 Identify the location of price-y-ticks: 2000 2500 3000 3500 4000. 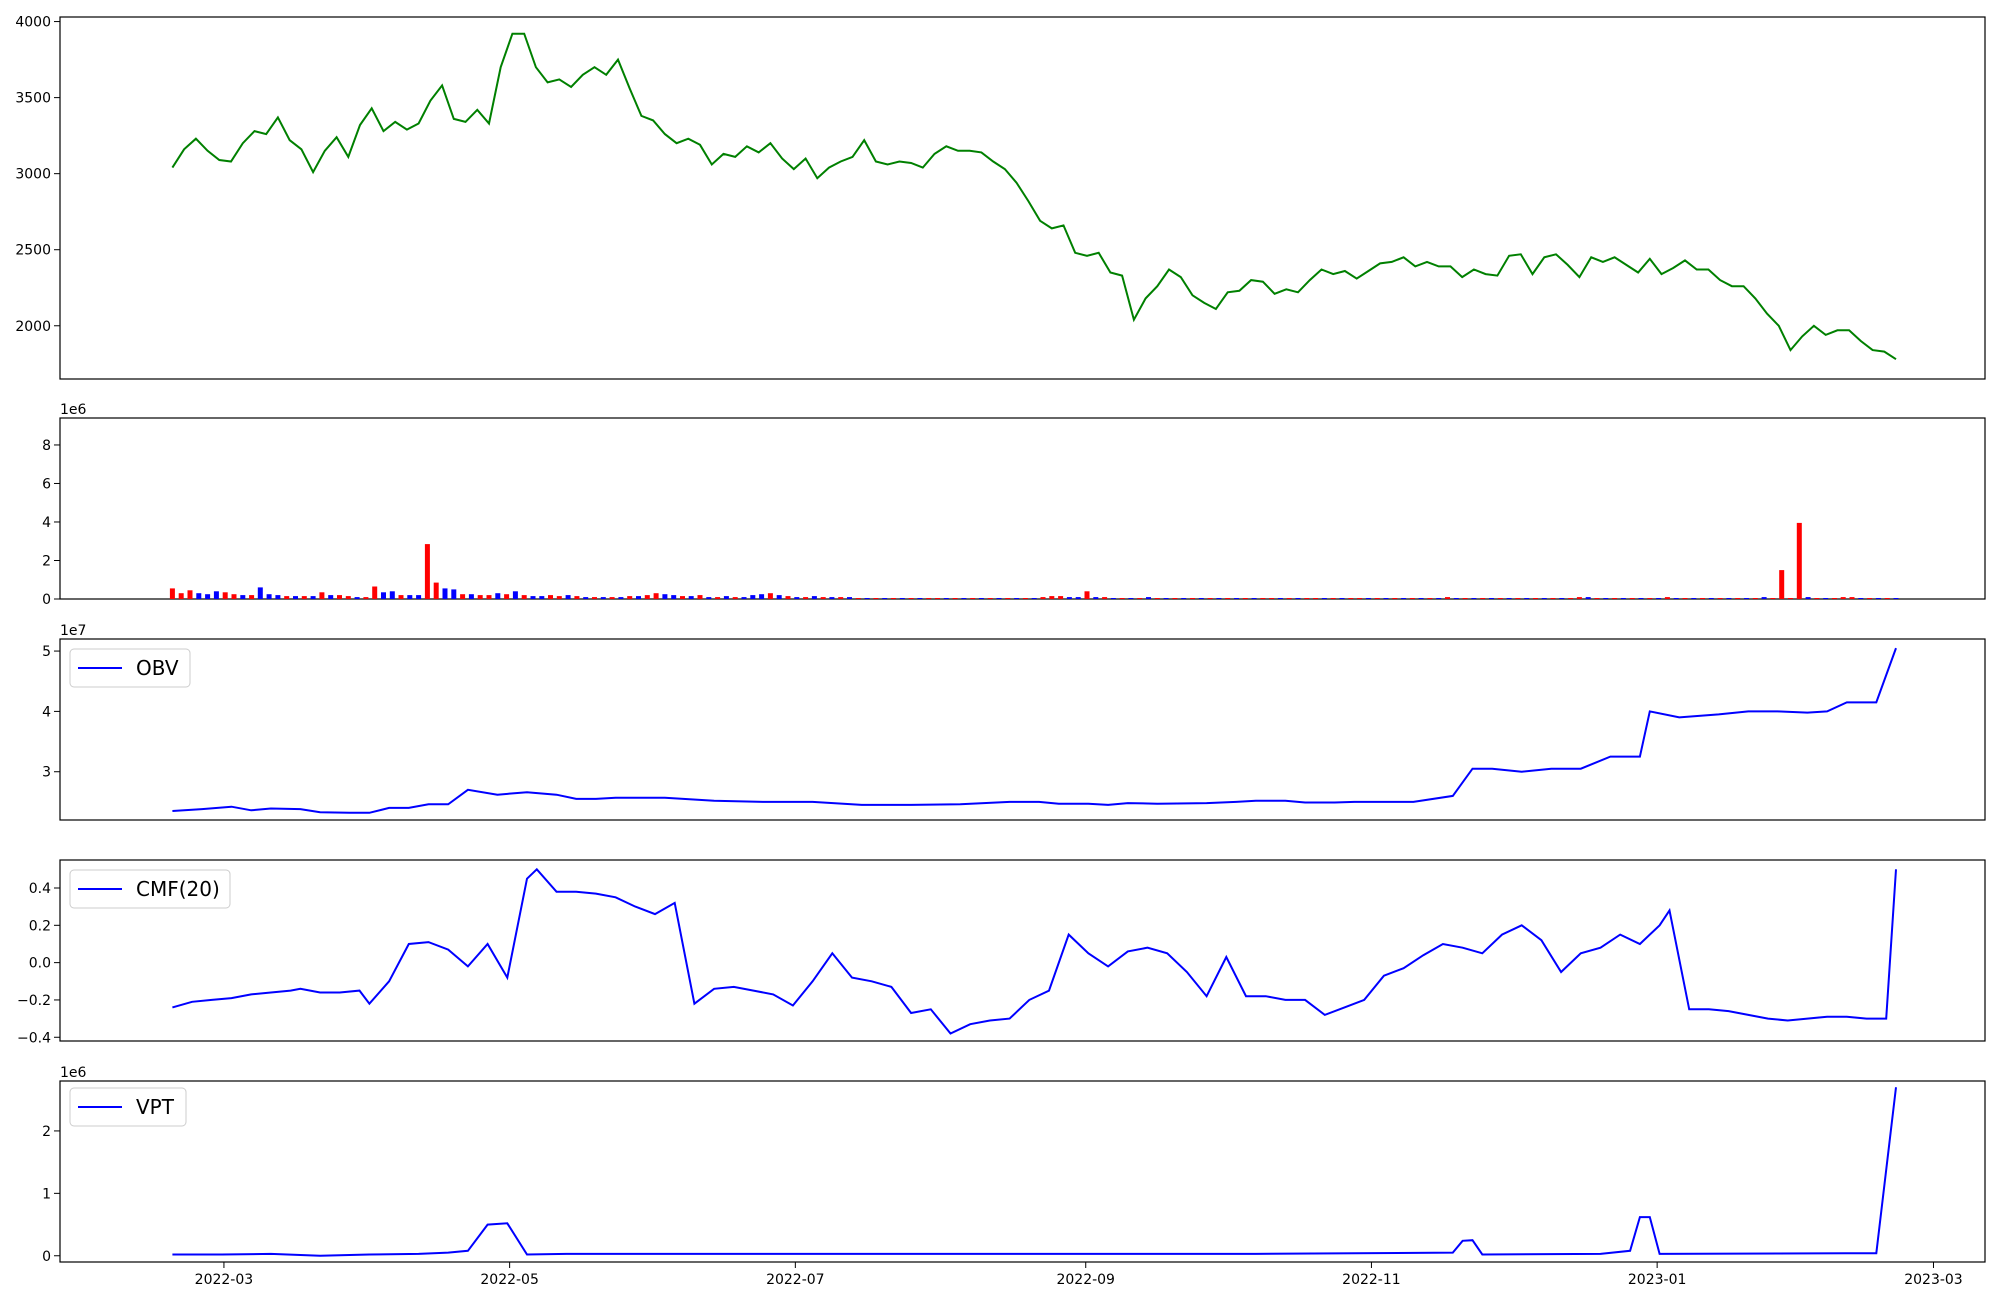
(37, 175).